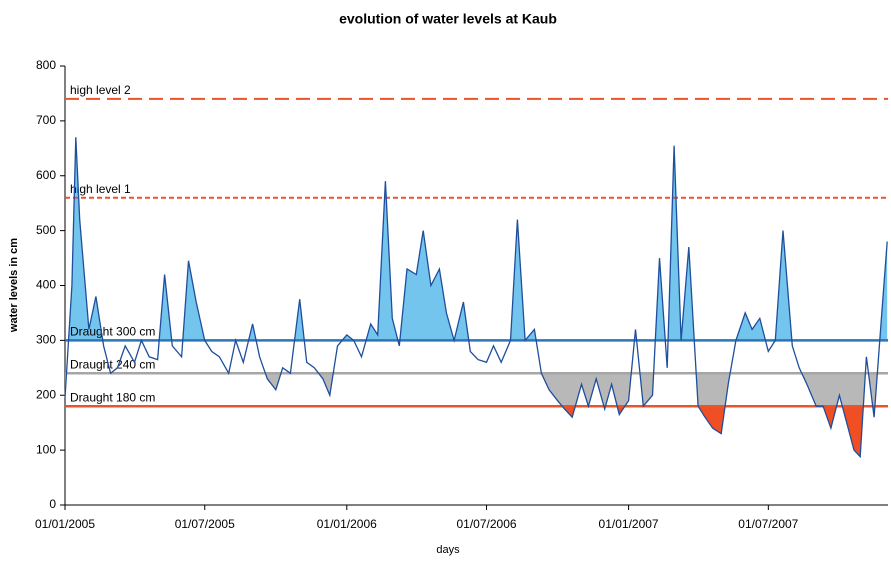 The image size is (891, 563). What do you see at coordinates (46, 120) in the screenshot?
I see `y-tick-label: 700` at bounding box center [46, 120].